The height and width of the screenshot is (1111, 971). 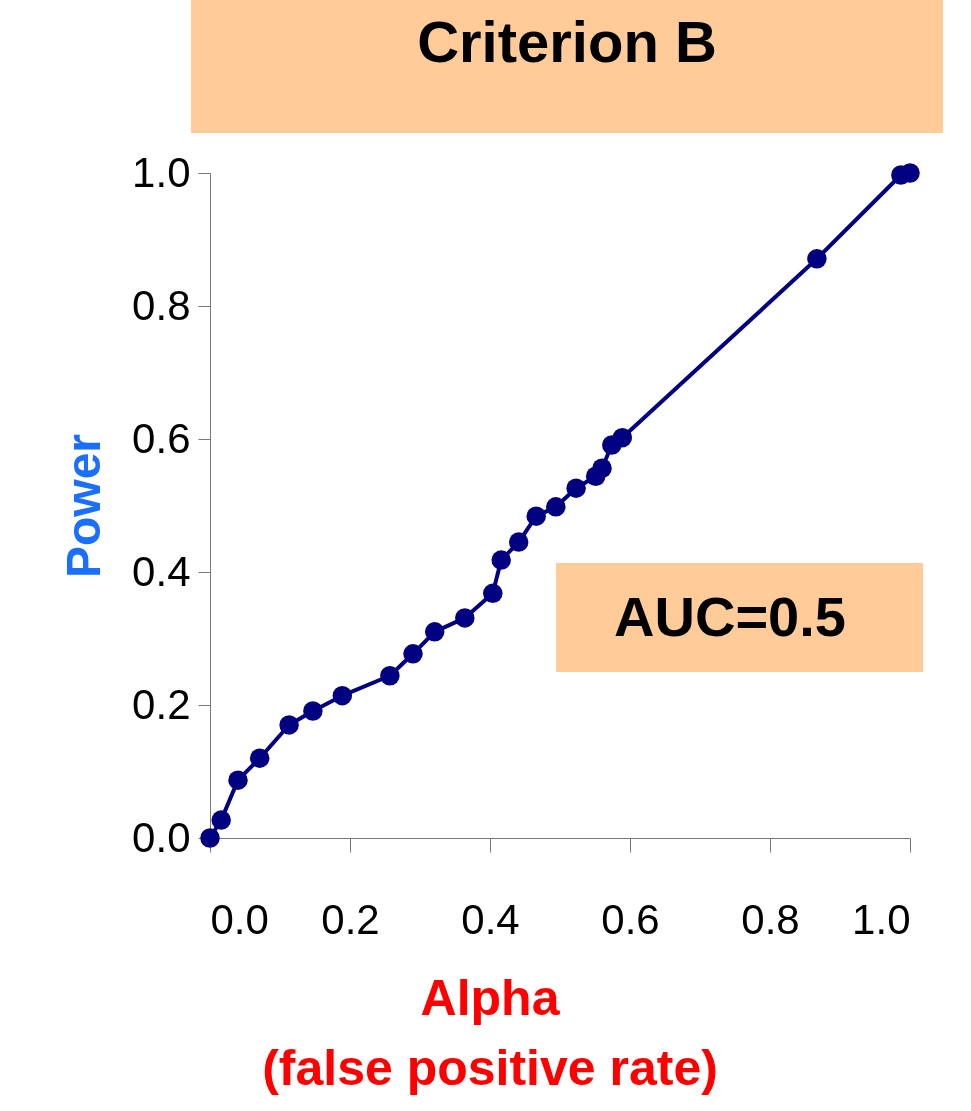 What do you see at coordinates (630, 919) in the screenshot?
I see `x-tick-label: 0.6` at bounding box center [630, 919].